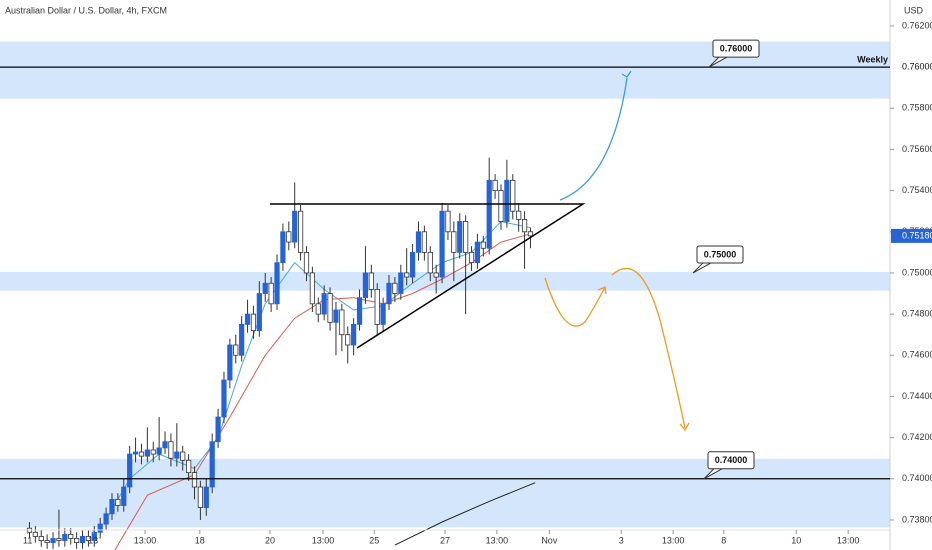 The image size is (932, 550). I want to click on y-tick-label: 0.74800, so click(917, 313).